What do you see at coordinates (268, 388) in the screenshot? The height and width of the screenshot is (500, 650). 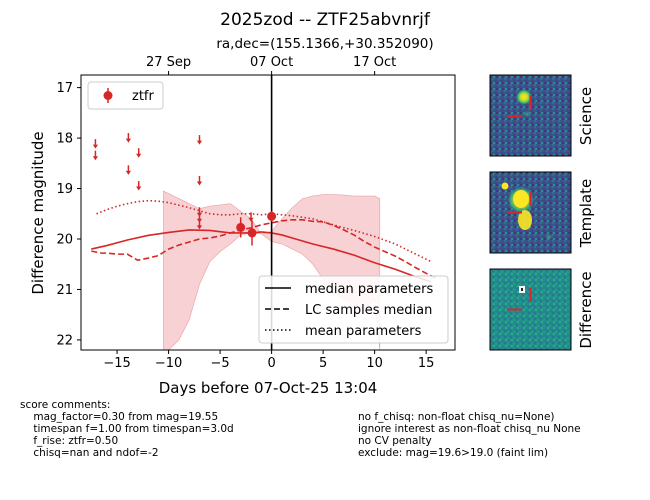 I see `x-axis-label: Days before 07-Oct-25 13:04` at bounding box center [268, 388].